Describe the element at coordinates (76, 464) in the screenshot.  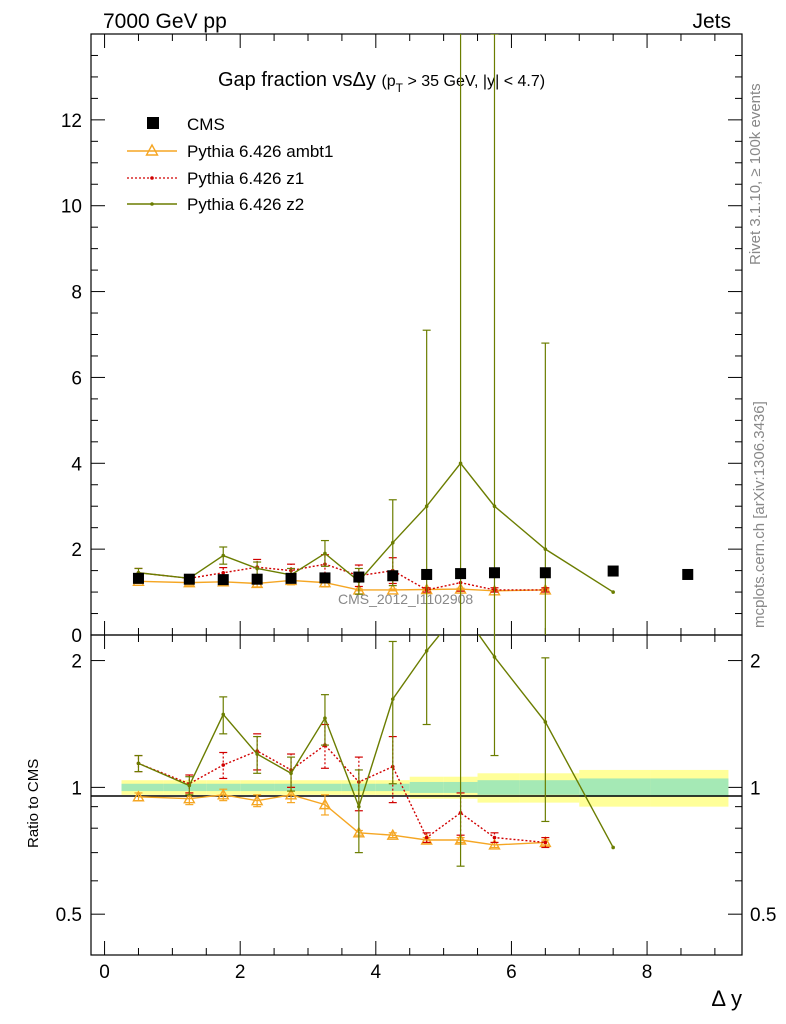
I see `main-y-tick-label: 4` at that location.